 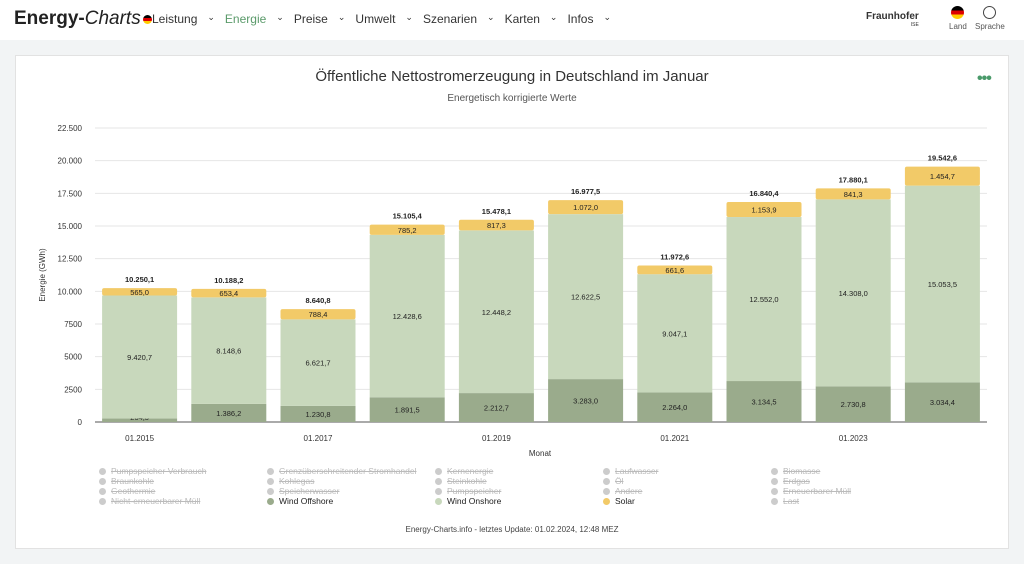 What do you see at coordinates (133, 481) in the screenshot?
I see `legend-label: Braunkohle` at bounding box center [133, 481].